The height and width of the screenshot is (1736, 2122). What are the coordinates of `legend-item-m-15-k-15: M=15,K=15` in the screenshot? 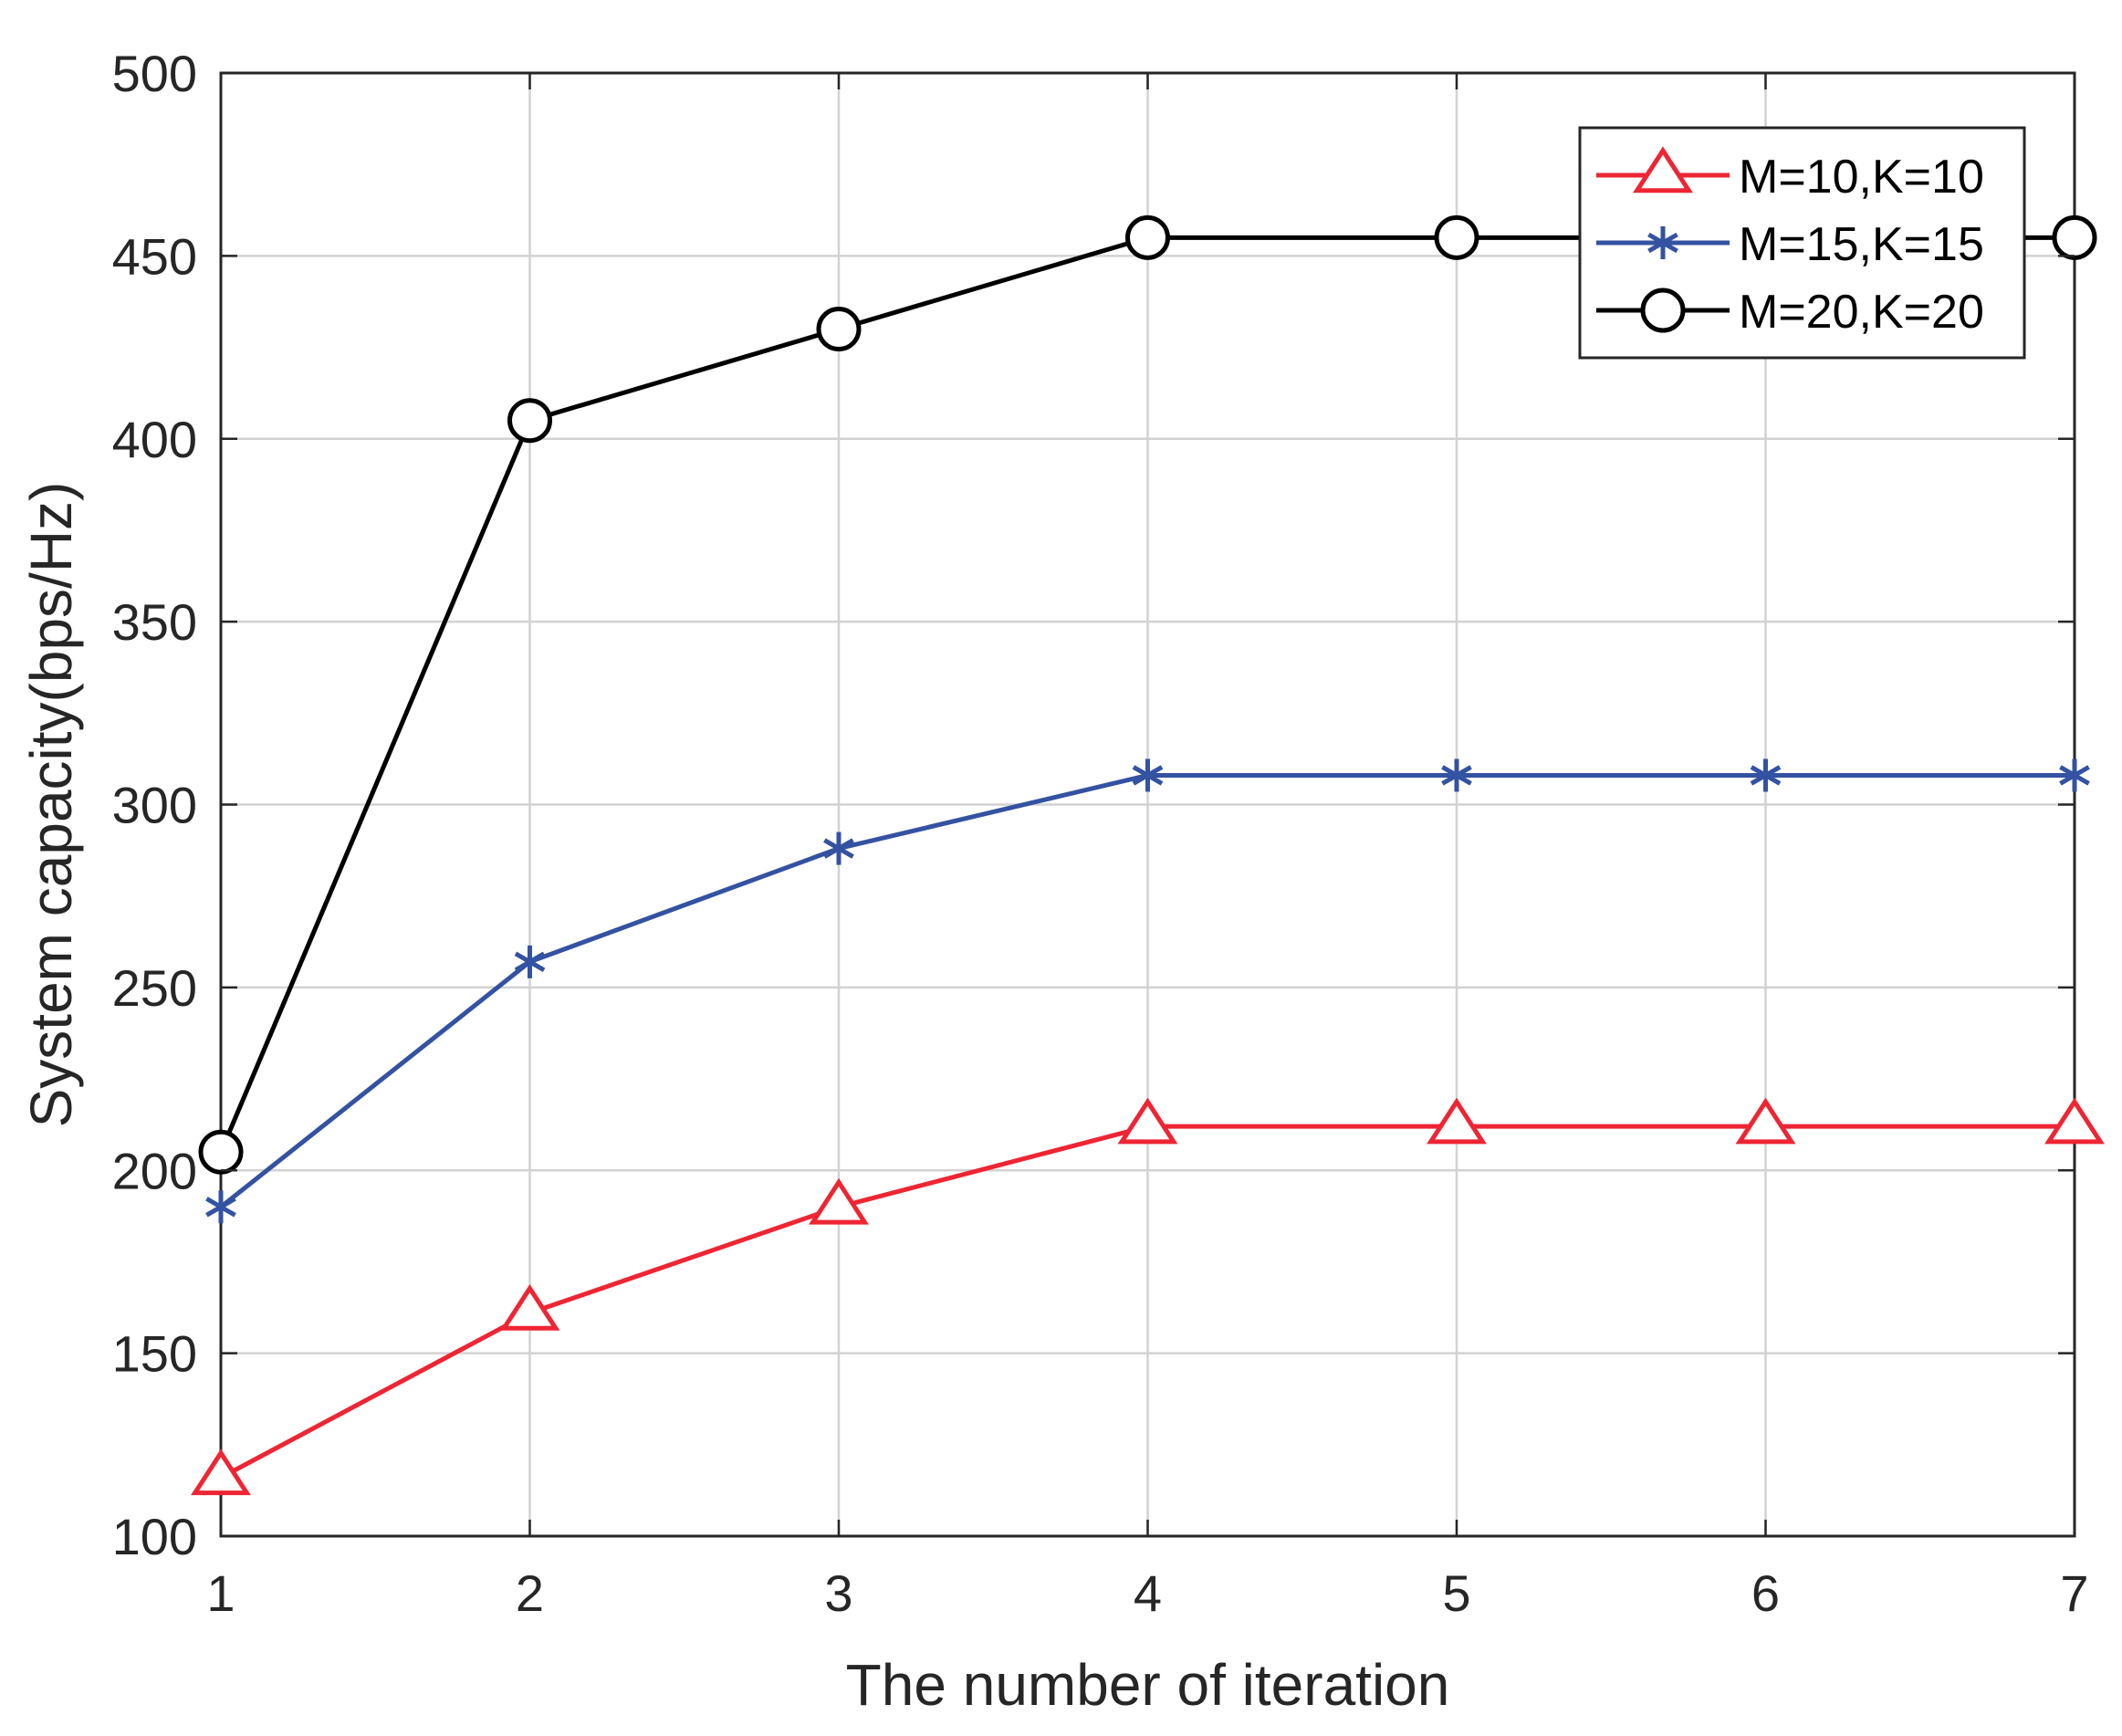 It's located at (1790, 244).